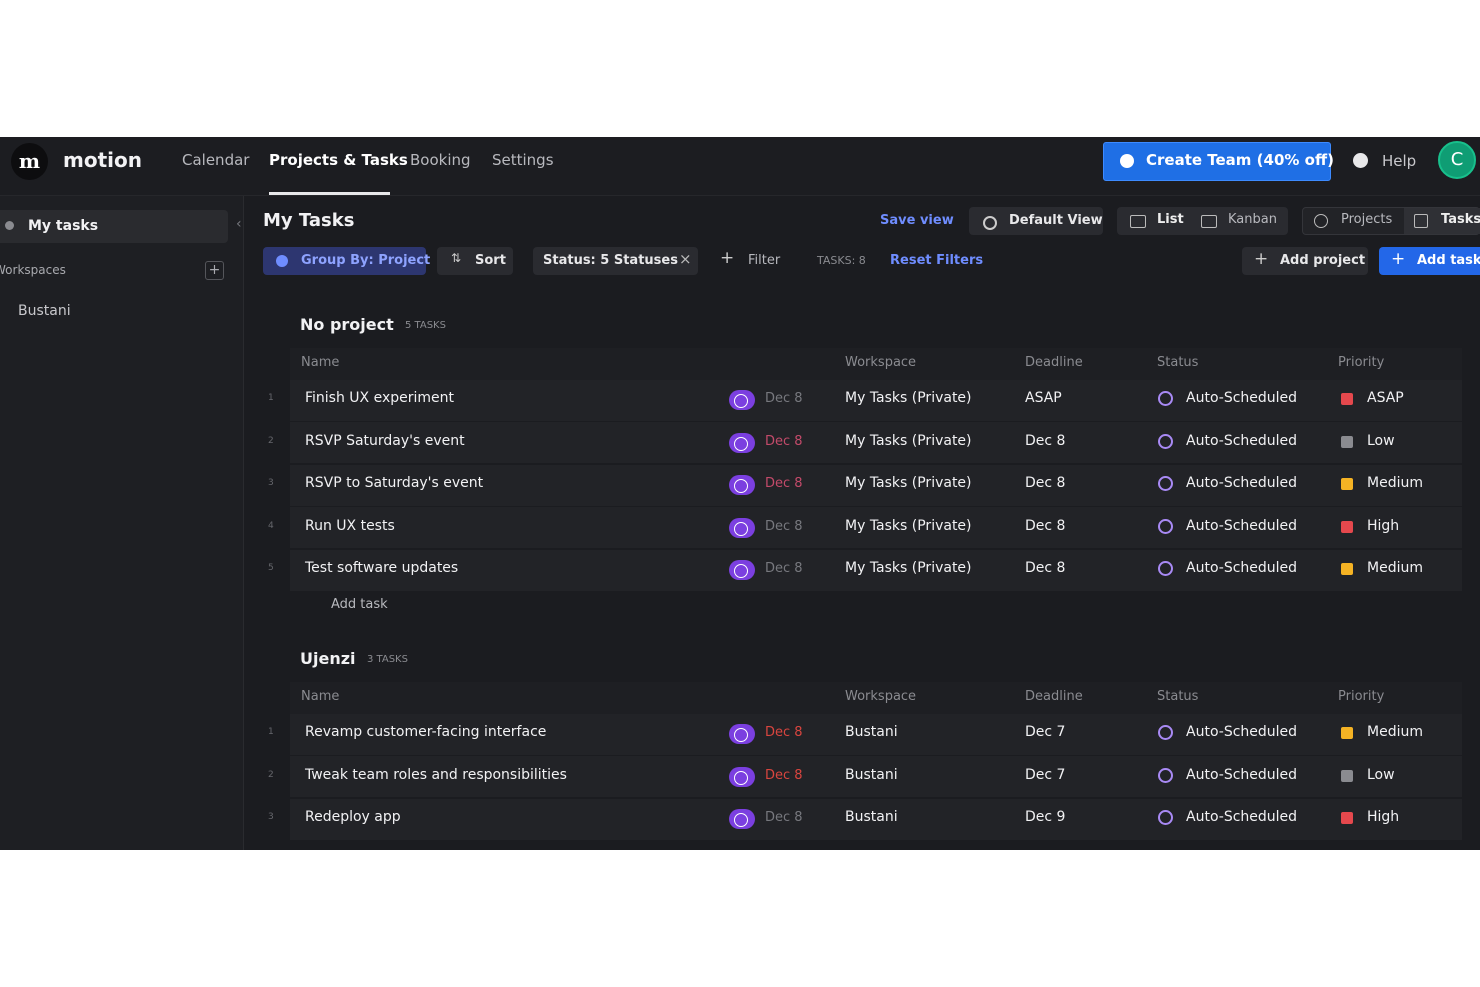  What do you see at coordinates (359, 604) in the screenshot?
I see `add-task-row: Add task` at bounding box center [359, 604].